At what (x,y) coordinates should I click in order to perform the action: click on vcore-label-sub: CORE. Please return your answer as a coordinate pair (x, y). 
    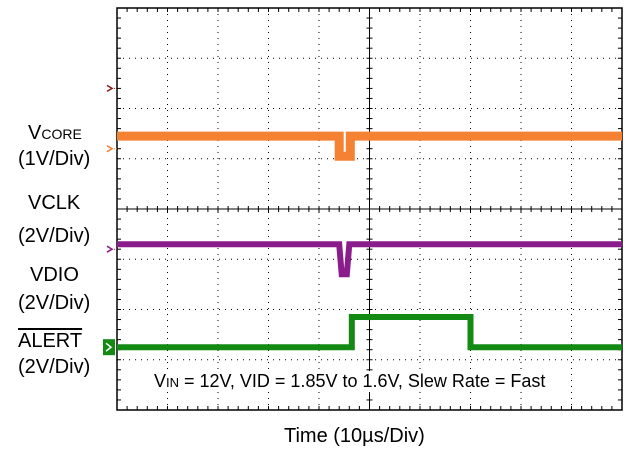
    Looking at the image, I should click on (61, 134).